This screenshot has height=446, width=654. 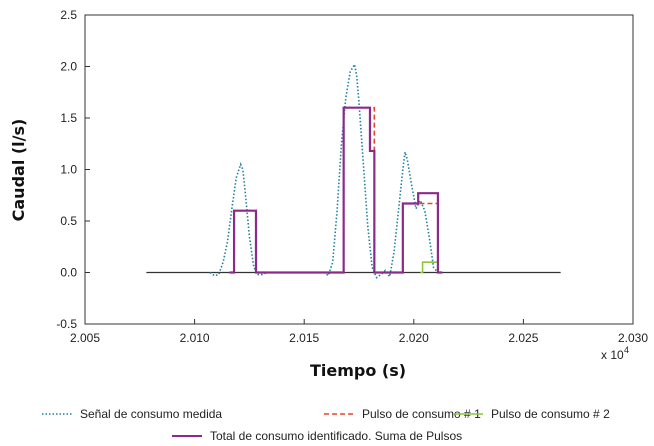 I want to click on y-tick-label: -0.5, so click(x=66, y=324).